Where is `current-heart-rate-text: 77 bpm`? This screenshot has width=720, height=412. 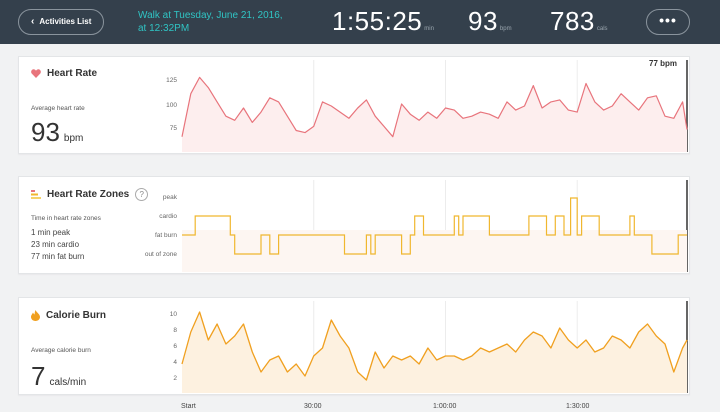 current-heart-rate-text: 77 bpm is located at coordinates (663, 63).